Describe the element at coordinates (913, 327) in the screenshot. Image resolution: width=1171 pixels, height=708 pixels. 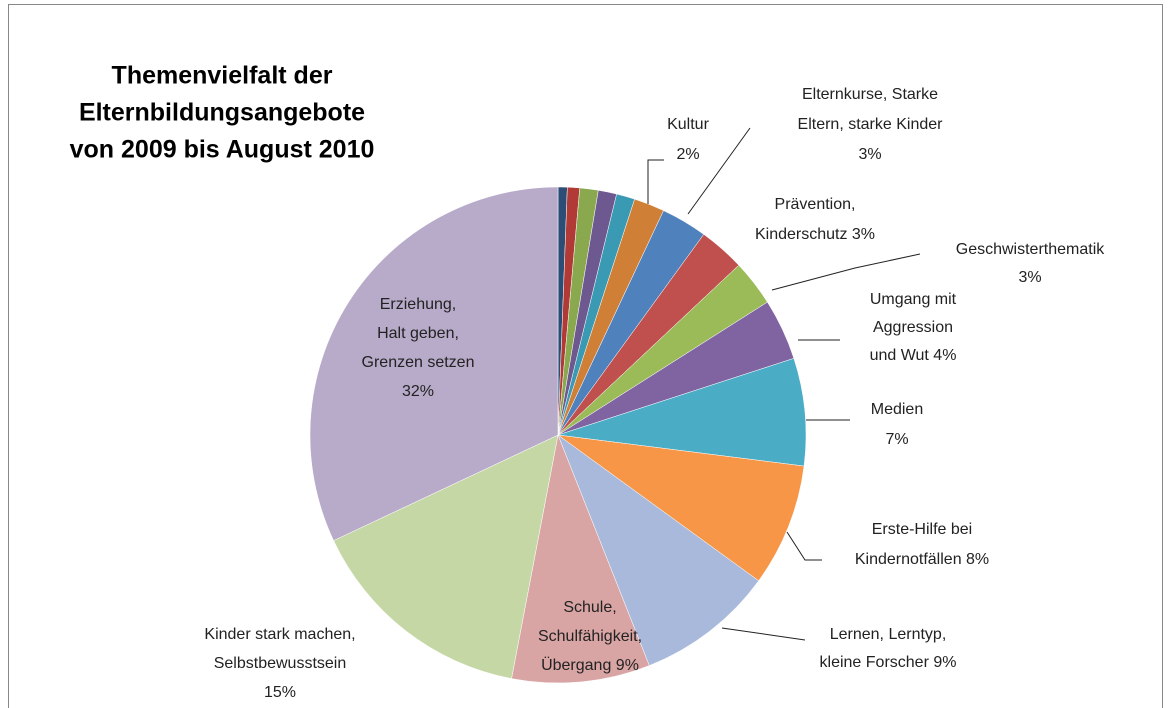
I see `slice-label: Aggression` at that location.